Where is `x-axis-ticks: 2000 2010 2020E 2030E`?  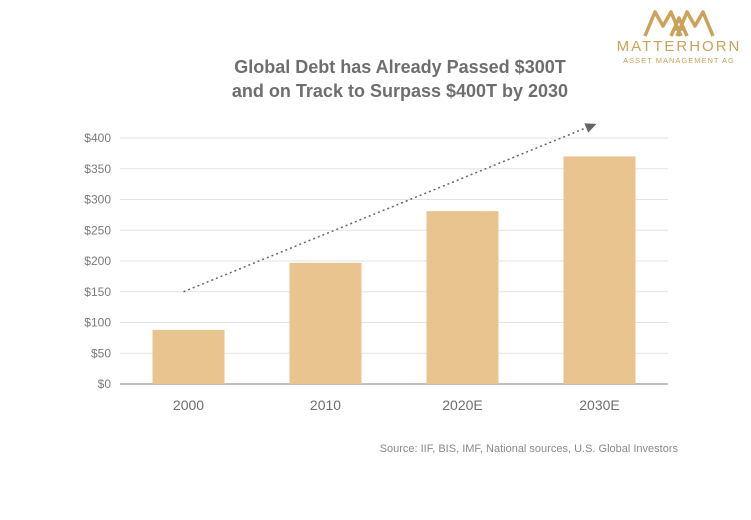 x-axis-ticks: 2000 2010 2020E 2030E is located at coordinates (396, 405).